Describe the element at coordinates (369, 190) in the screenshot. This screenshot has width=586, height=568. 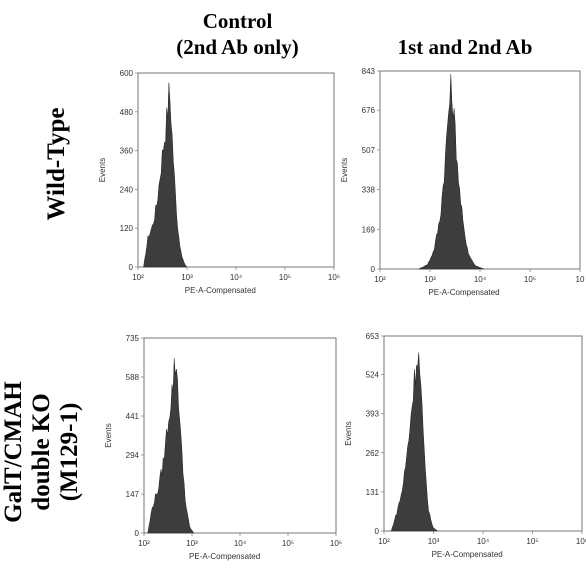
I see `y-tick-label: 338` at that location.